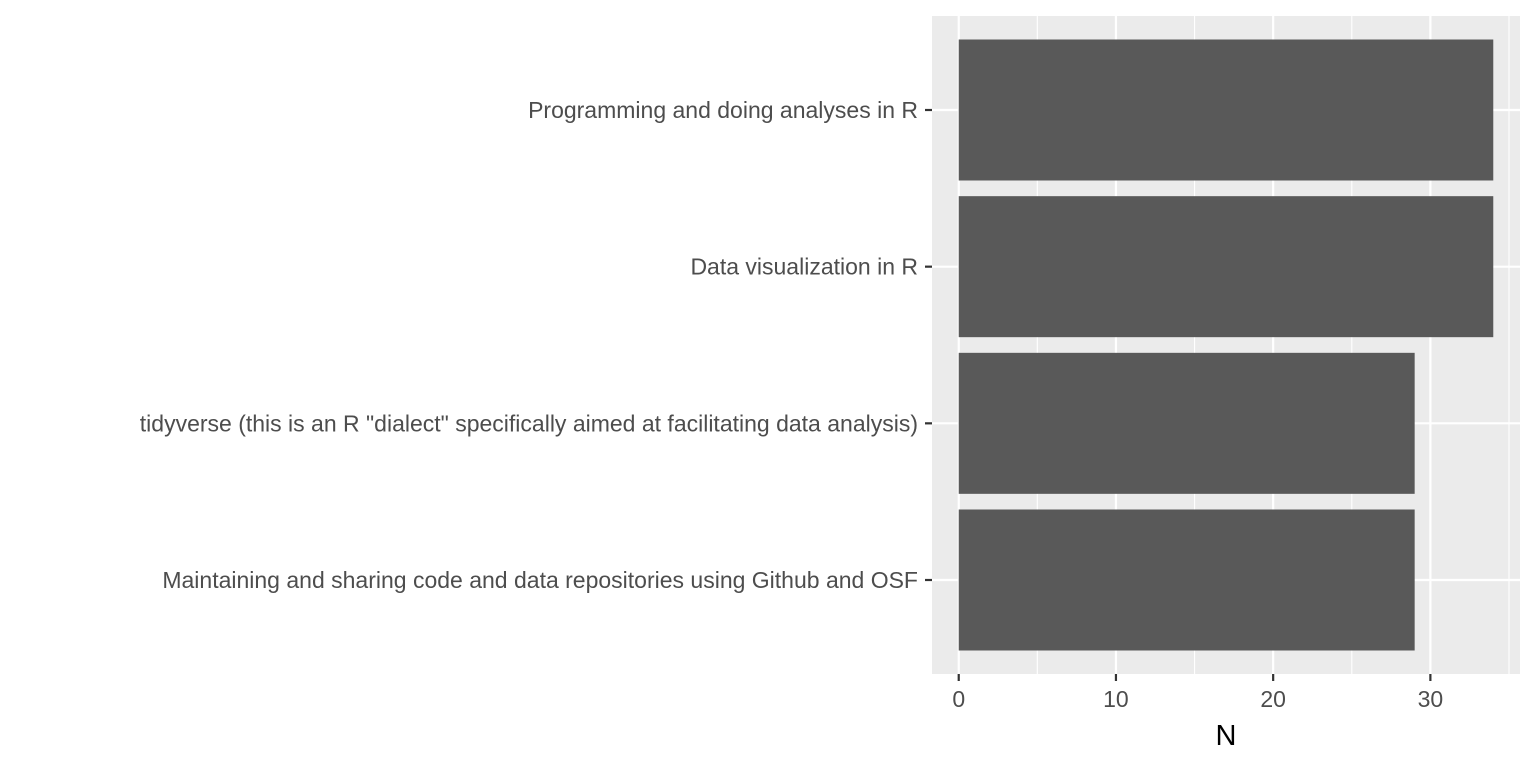 Image resolution: width=1536 pixels, height=768 pixels. What do you see at coordinates (1273, 699) in the screenshot?
I see `x-tick-label: 20` at bounding box center [1273, 699].